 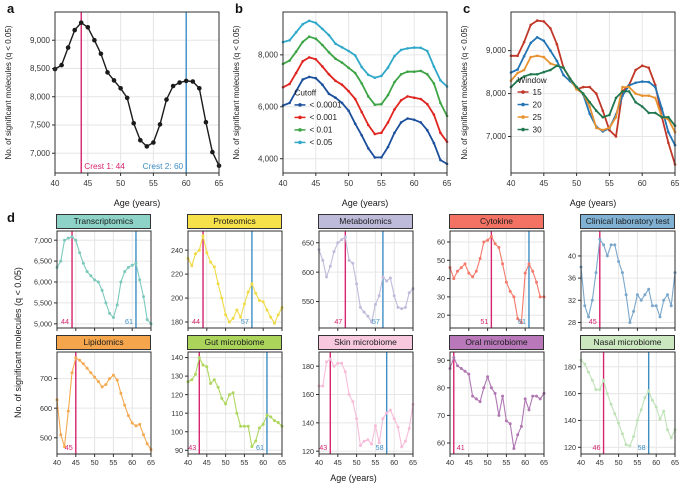 I want to click on svg-text: 180, so click(x=308, y=366).